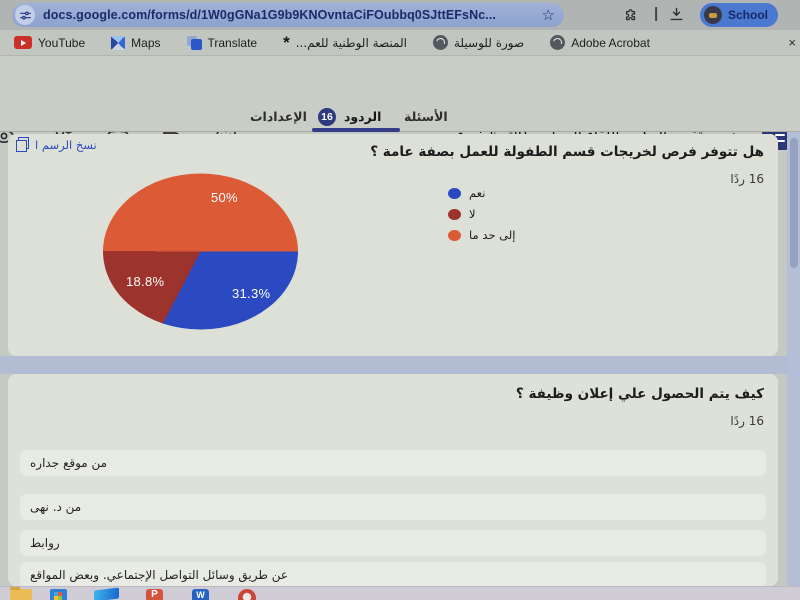 This screenshot has width=800, height=600. Describe the element at coordinates (62, 42) in the screenshot. I see `bookmark-label: YouTube` at that location.